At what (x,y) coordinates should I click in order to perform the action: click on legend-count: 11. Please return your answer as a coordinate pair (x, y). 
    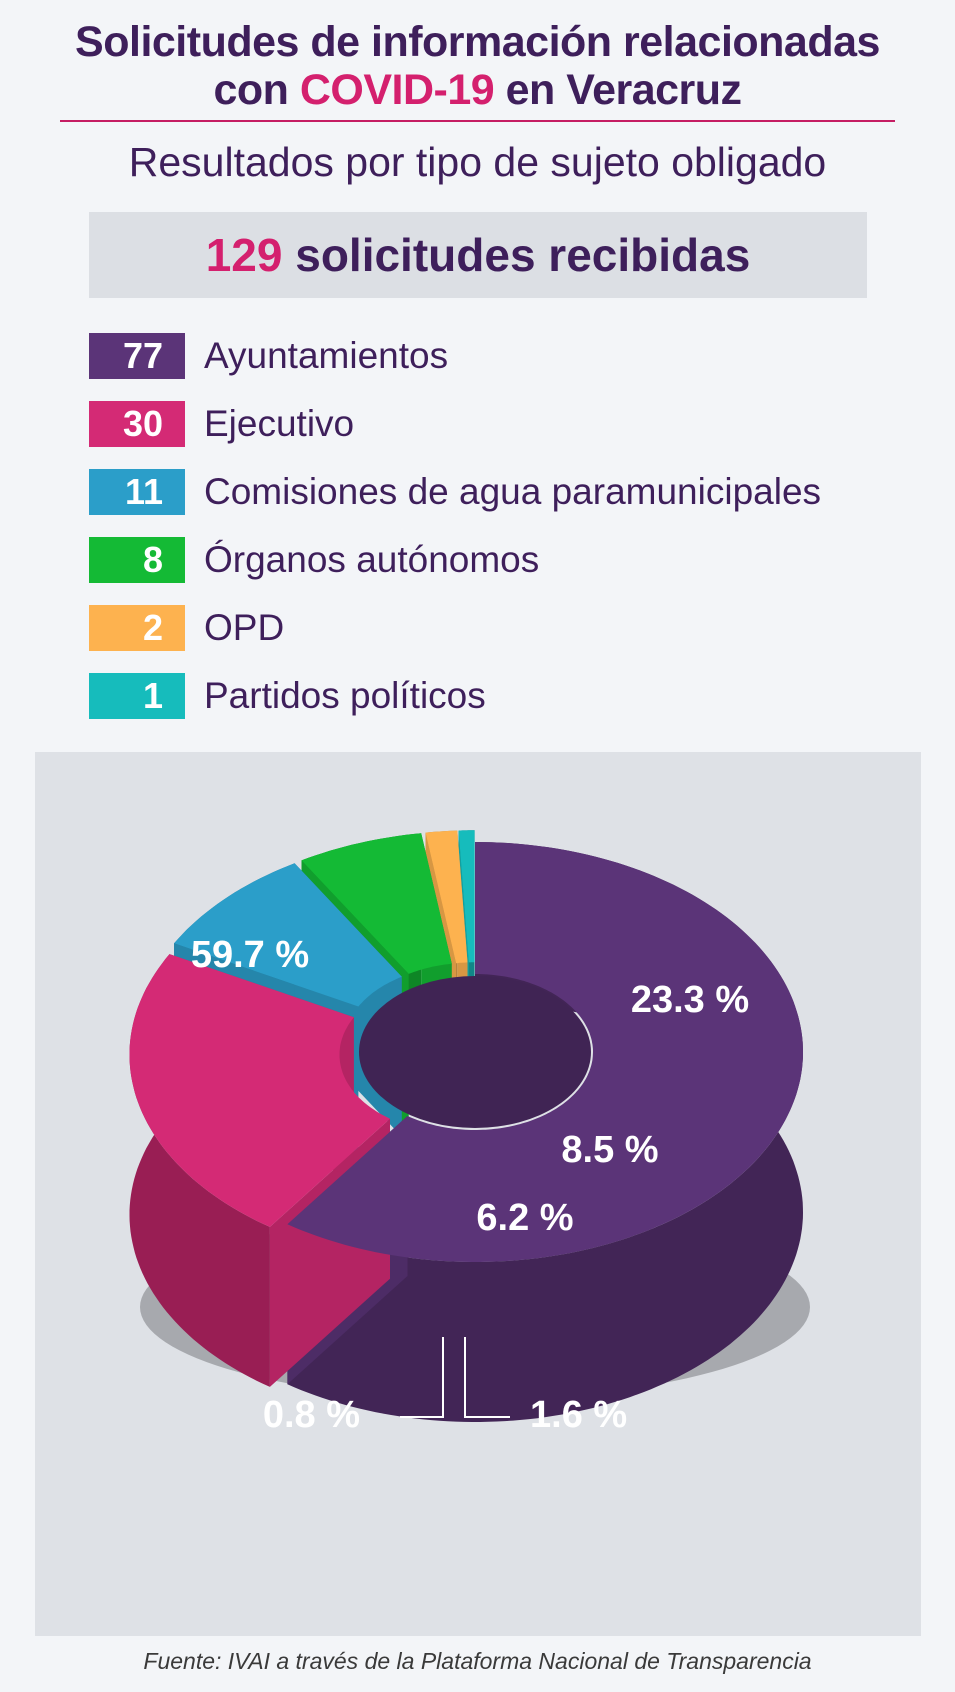
    Looking at the image, I should click on (137, 492).